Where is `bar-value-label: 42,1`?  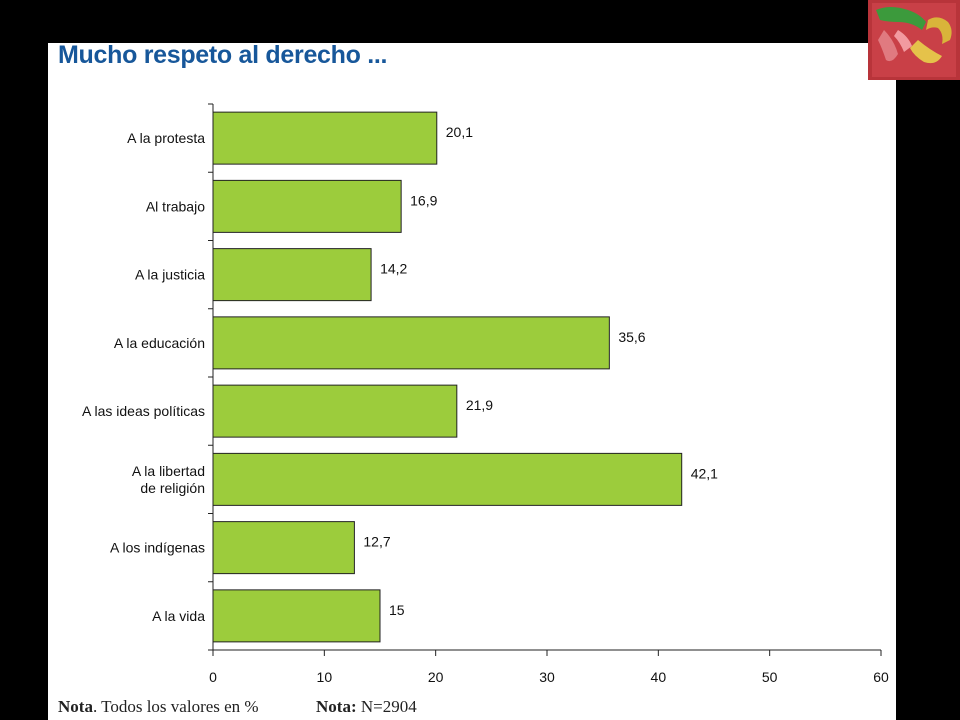 bar-value-label: 42,1 is located at coordinates (704, 473).